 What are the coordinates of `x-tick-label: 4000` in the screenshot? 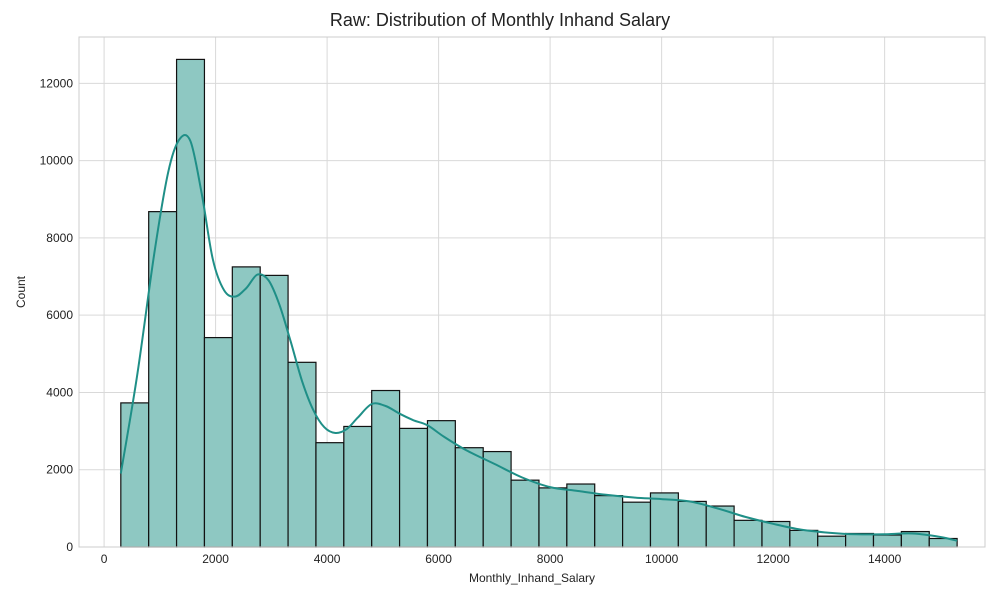 It's located at (327, 559).